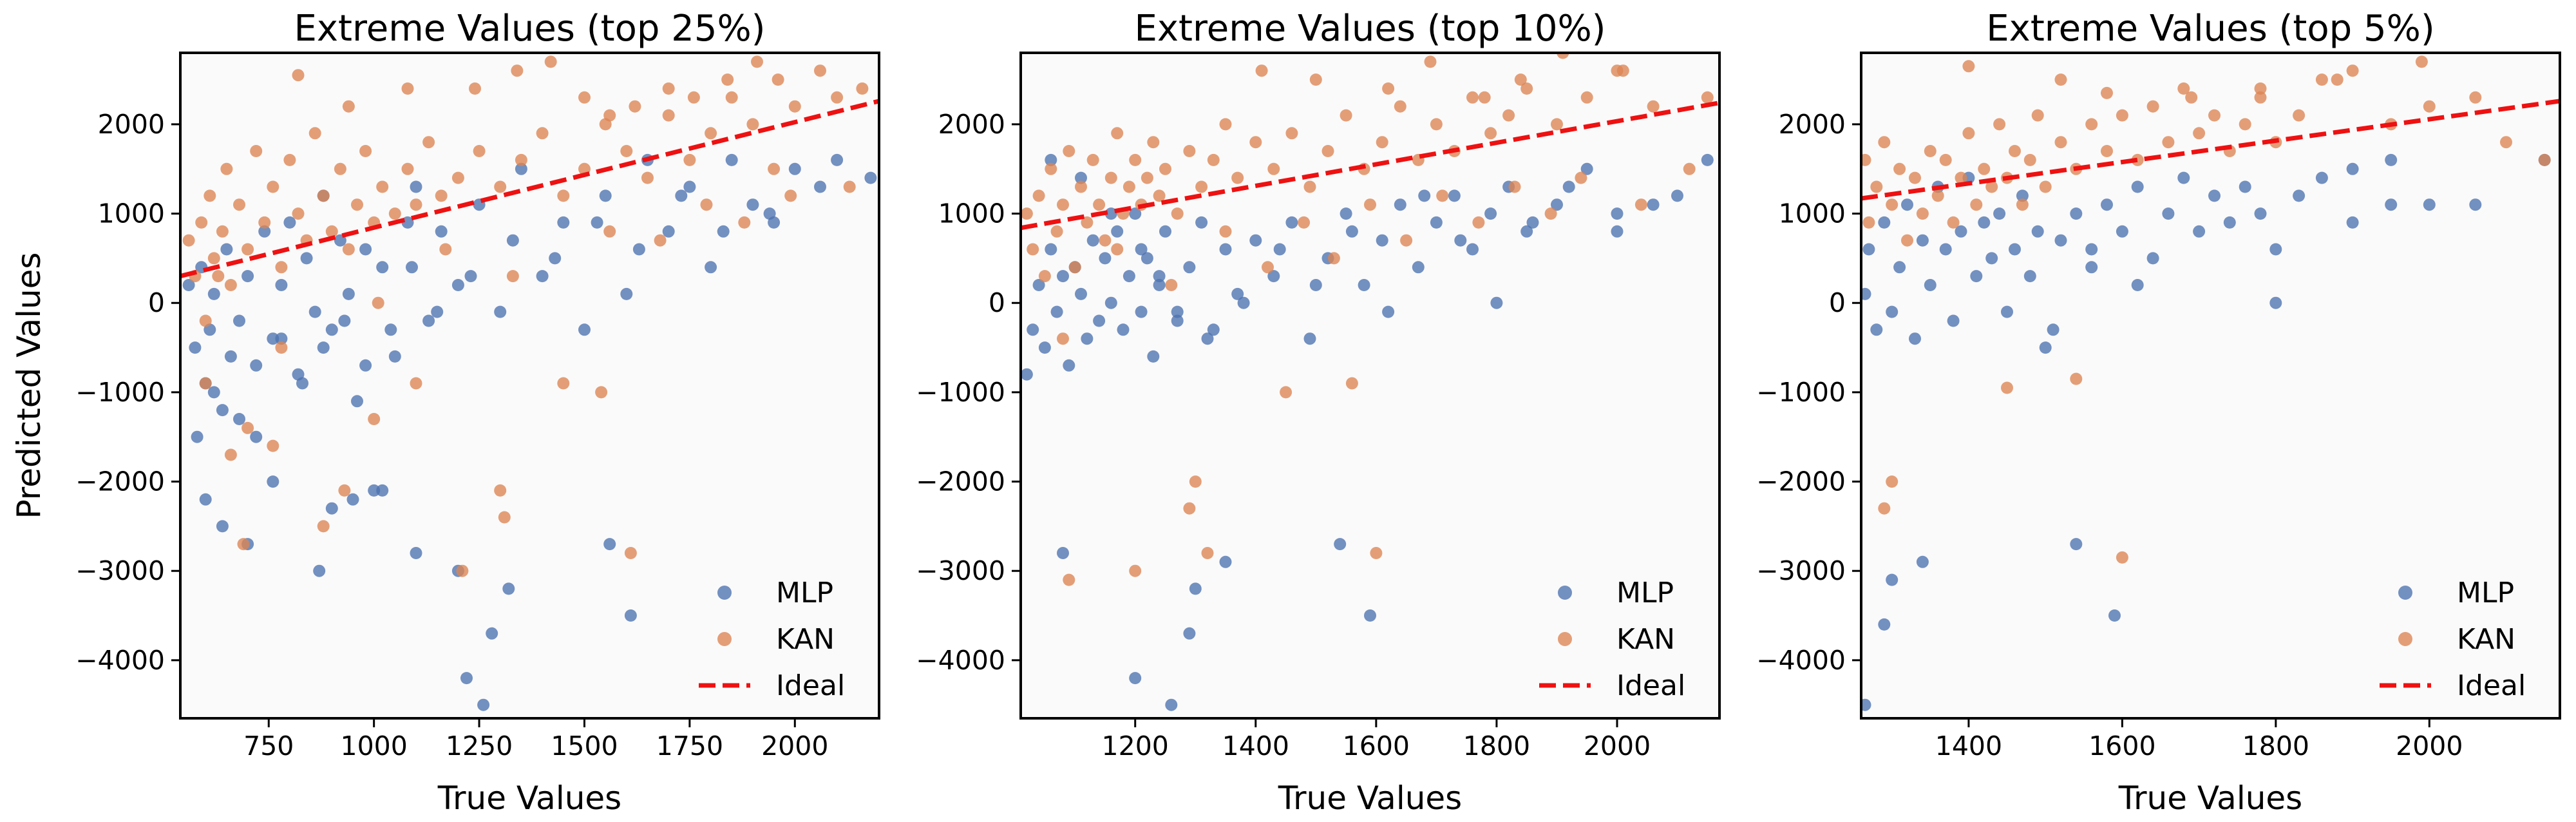 The width and height of the screenshot is (2576, 822). I want to click on y-tick-label: 1000, so click(1812, 213).